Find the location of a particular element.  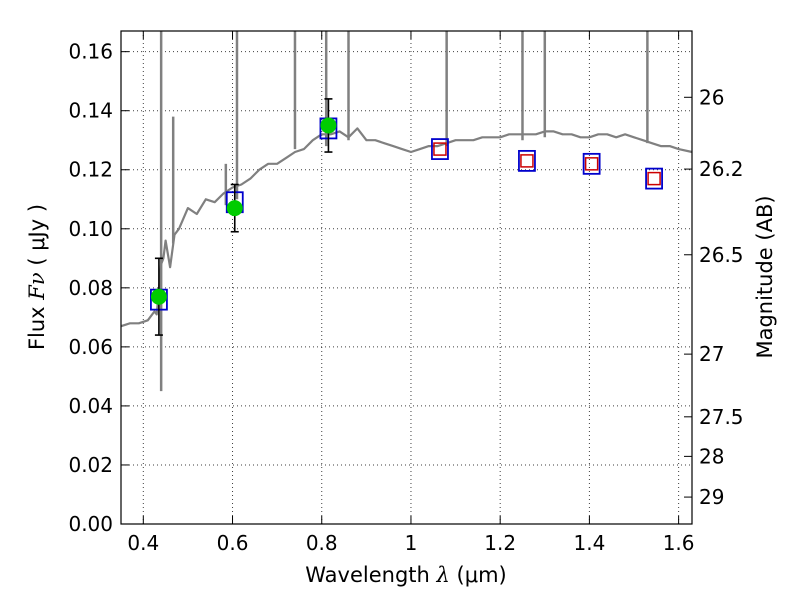

magnitude-tick-label: 26.5 is located at coordinates (721, 255).